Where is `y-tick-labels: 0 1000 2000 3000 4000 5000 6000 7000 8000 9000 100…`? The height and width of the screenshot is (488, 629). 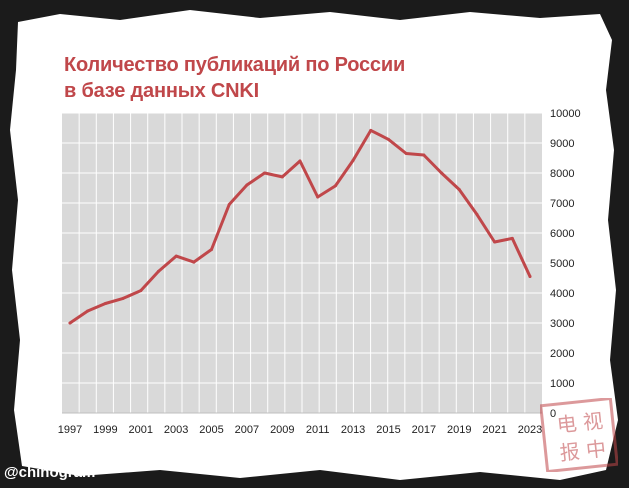
y-tick-labels: 0 1000 2000 3000 4000 5000 6000 7000 8000 9000 100… is located at coordinates (565, 264).